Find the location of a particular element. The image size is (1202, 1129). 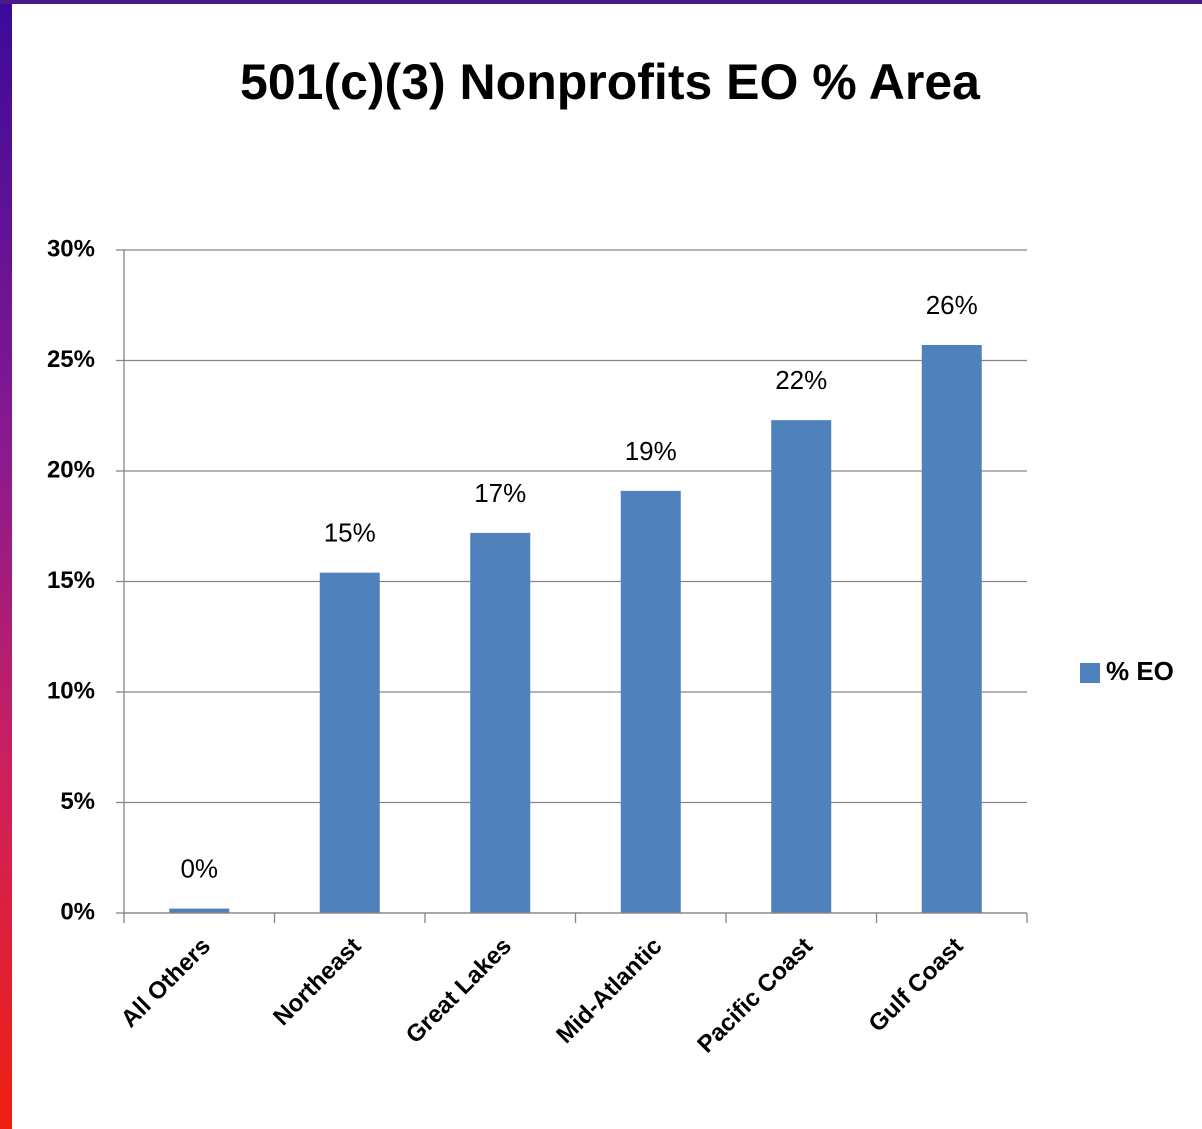

x-tick-label: Mid-Atlantic is located at coordinates (609, 991).